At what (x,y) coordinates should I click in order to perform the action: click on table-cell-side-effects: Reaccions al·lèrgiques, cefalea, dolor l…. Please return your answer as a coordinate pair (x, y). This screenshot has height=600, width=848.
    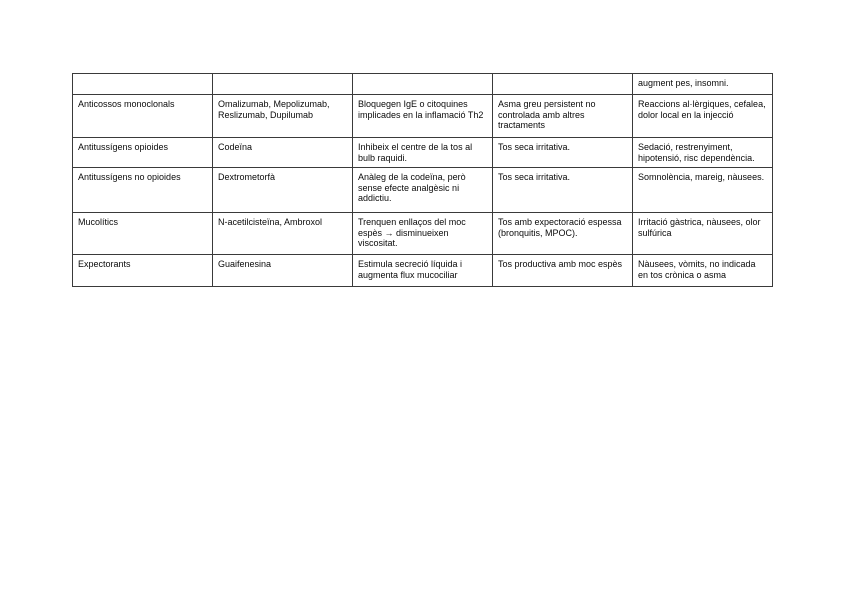
    Looking at the image, I should click on (702, 116).